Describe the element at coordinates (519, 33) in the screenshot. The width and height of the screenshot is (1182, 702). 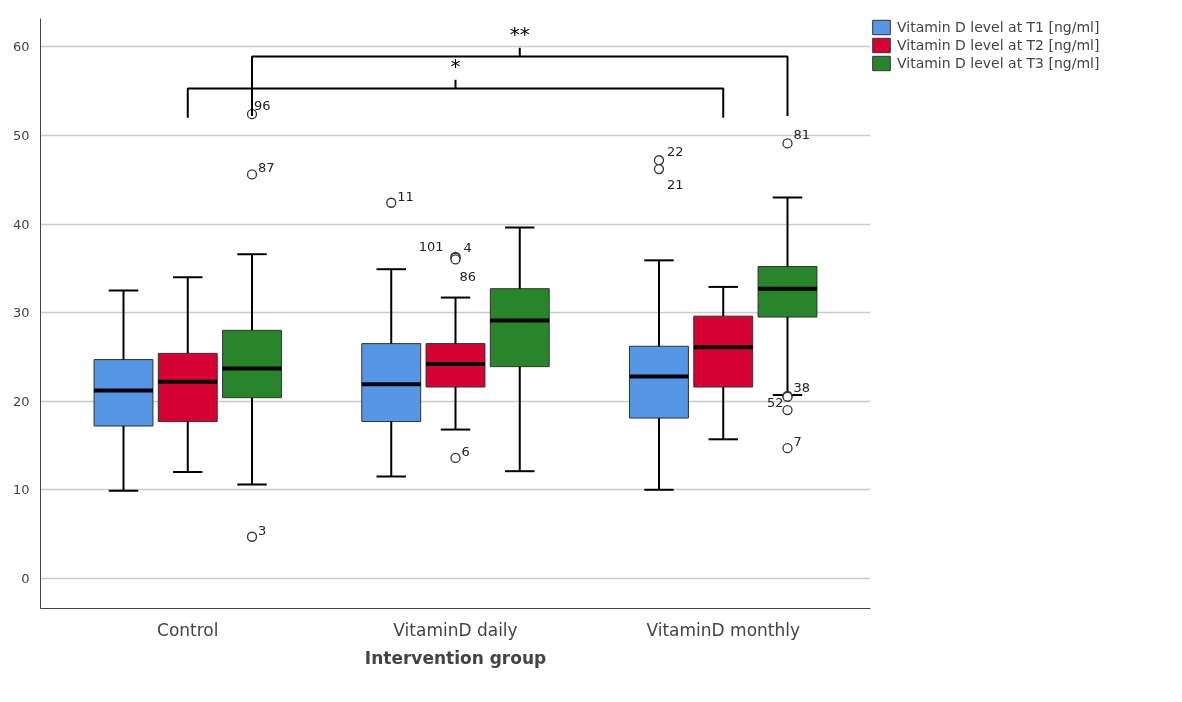
I see `annotation: **` at that location.